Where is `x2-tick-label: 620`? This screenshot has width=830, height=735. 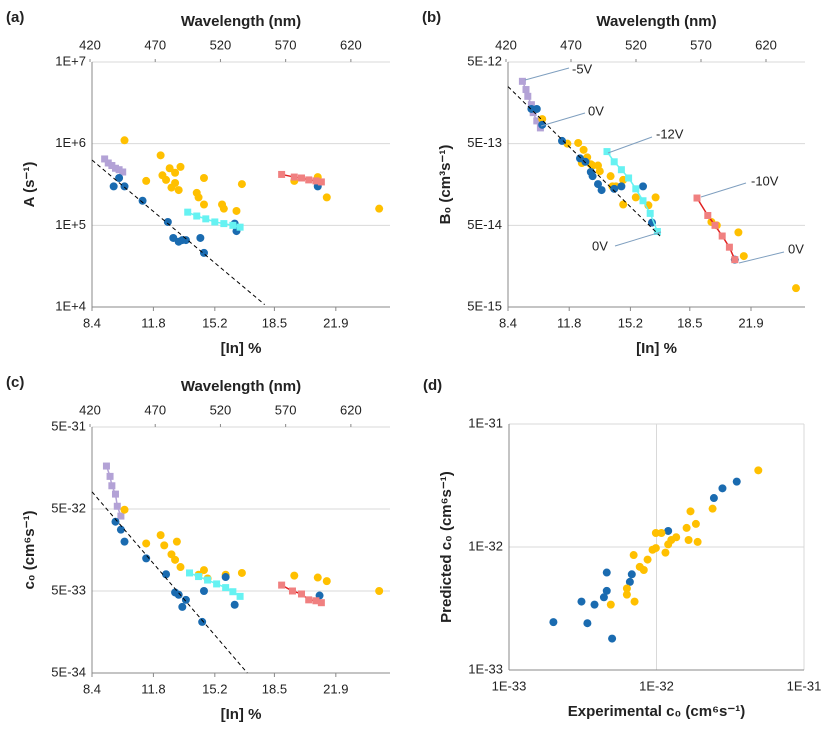
x2-tick-label: 620 is located at coordinates (351, 44).